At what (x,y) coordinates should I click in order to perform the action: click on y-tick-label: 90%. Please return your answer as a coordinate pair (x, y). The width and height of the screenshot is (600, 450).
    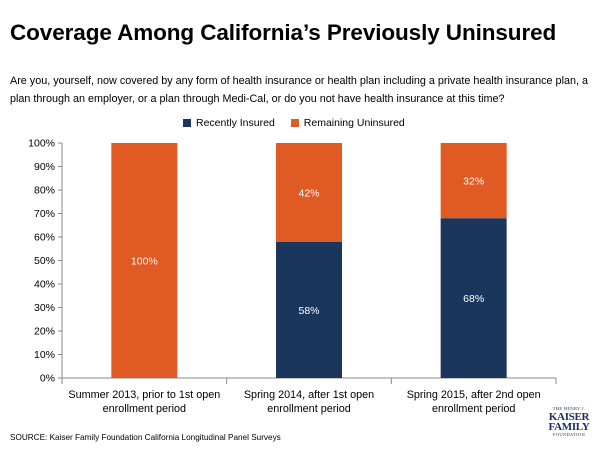
    Looking at the image, I should click on (44, 167).